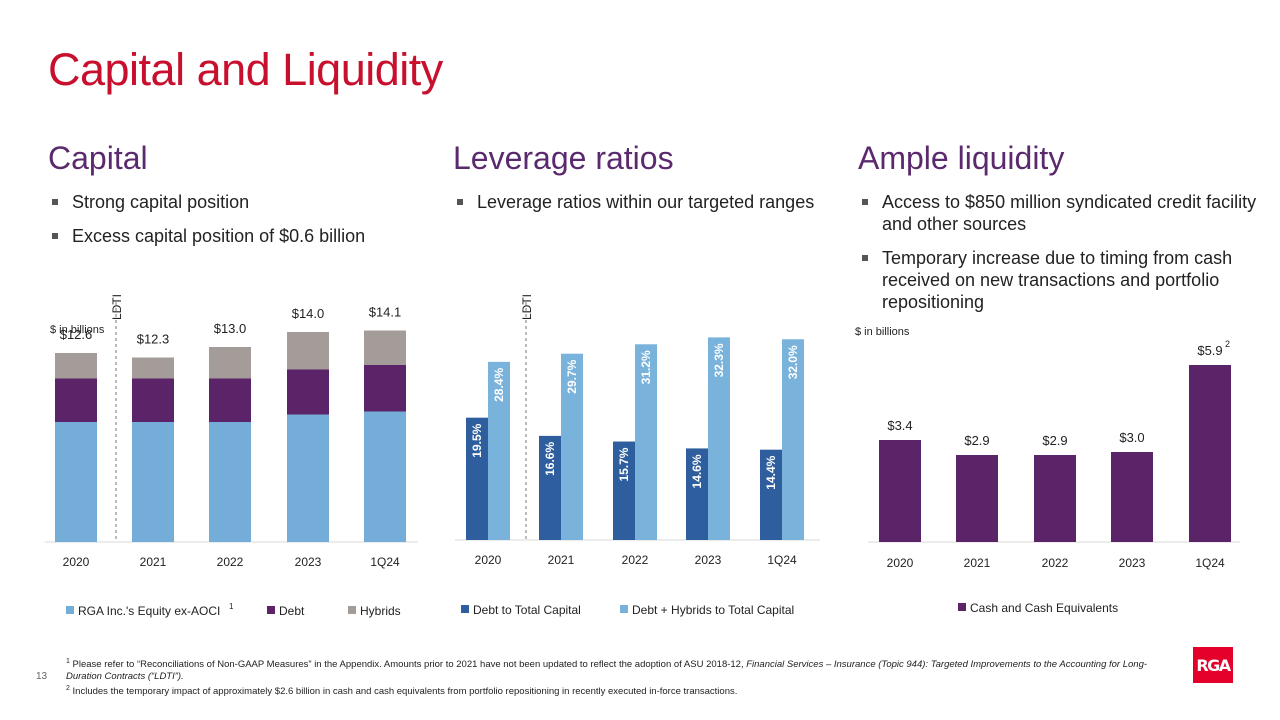  I want to click on footnote-marker: 2, so click(68, 689).